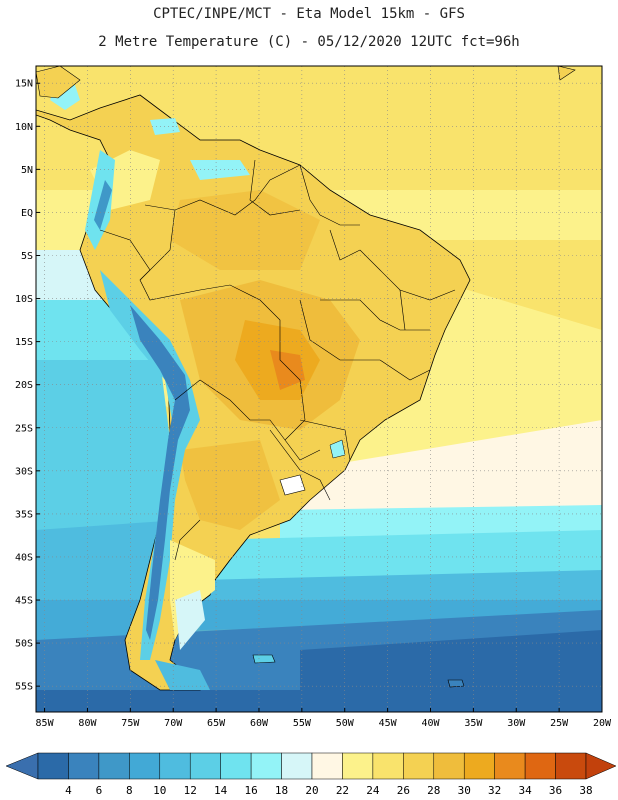  I want to click on lat-tick-label: 40S, so click(24, 557).